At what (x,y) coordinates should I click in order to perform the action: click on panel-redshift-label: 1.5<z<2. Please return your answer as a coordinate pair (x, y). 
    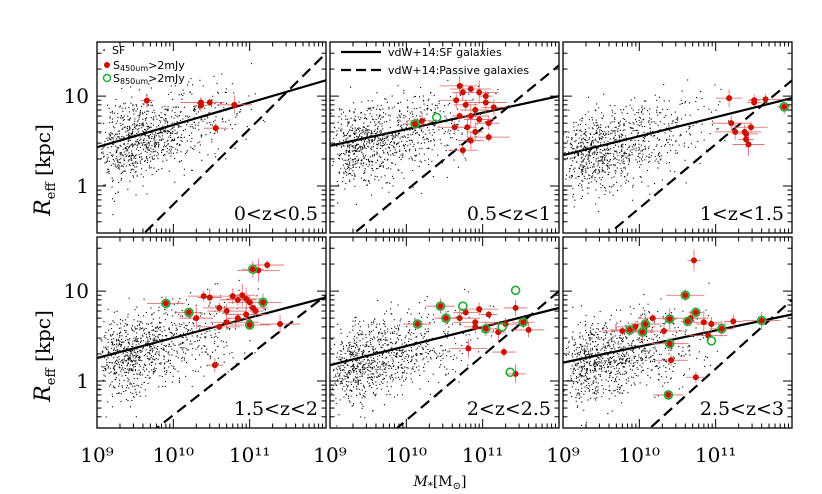
    Looking at the image, I should click on (276, 409).